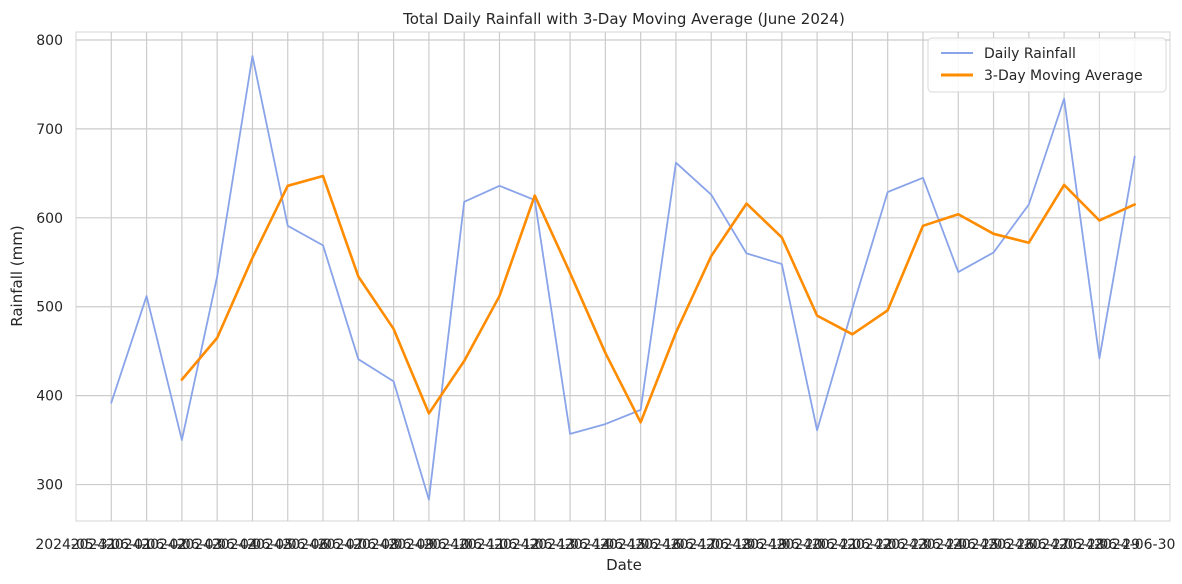  I want to click on x-tick-label: 2024-06-16, so click(640, 545).